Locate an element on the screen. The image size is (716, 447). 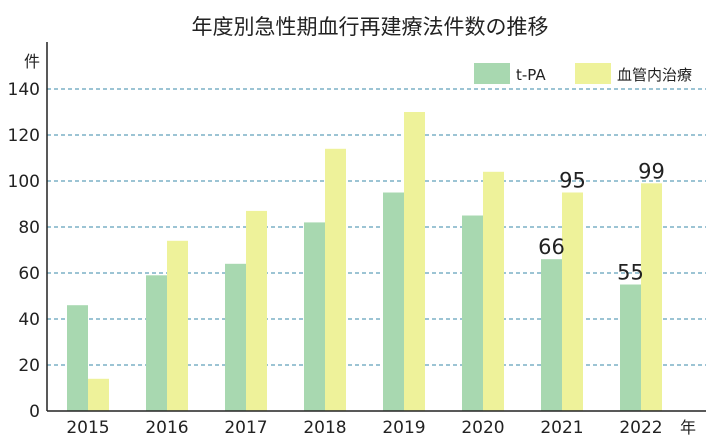
bar-evt-2017 is located at coordinates (256, 310).